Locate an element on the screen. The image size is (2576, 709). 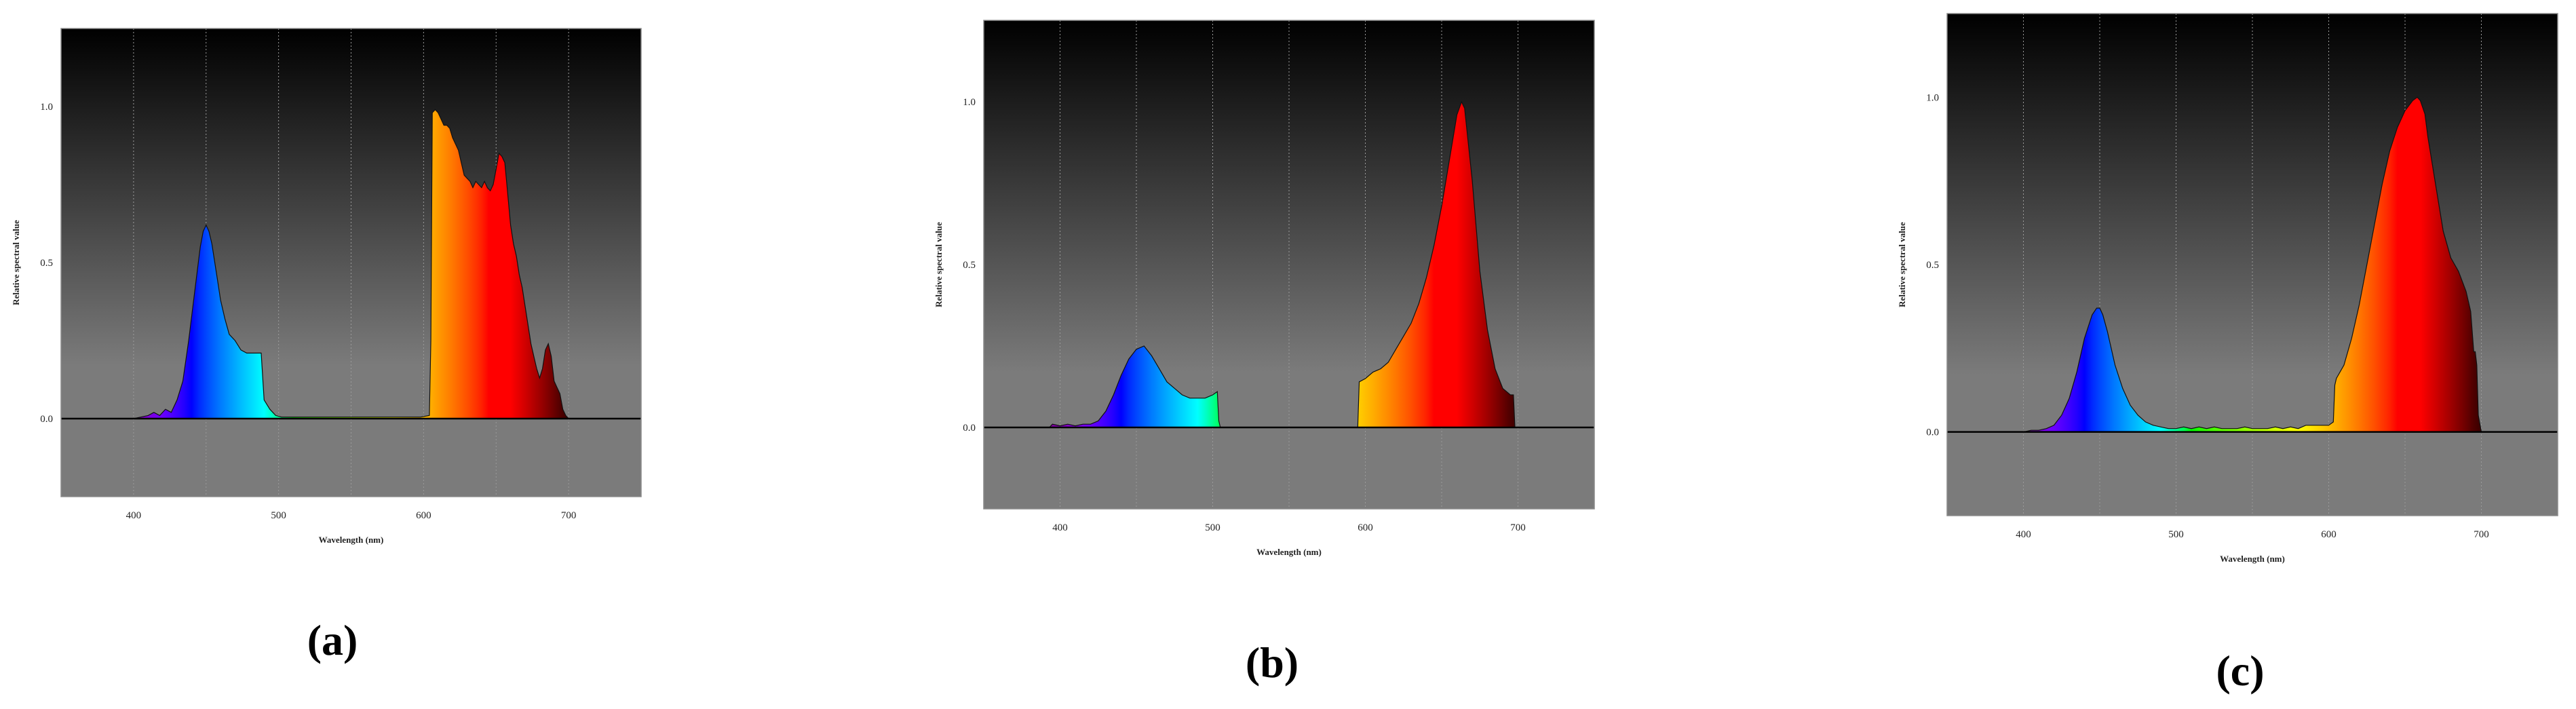
chart-a-x-tick-label: 700 is located at coordinates (569, 515).